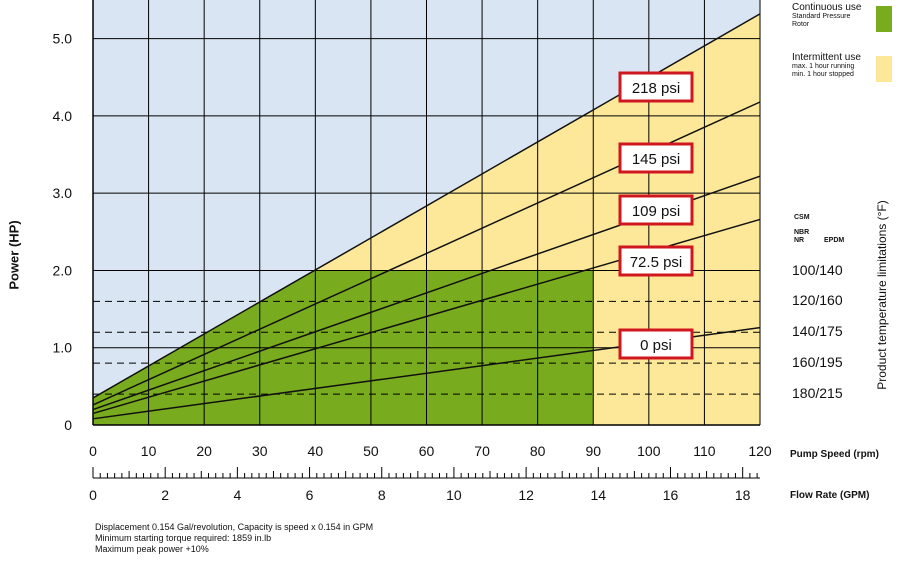 The width and height of the screenshot is (901, 568). I want to click on x-axis-label-flow: Flow Rate (GPM), so click(830, 495).